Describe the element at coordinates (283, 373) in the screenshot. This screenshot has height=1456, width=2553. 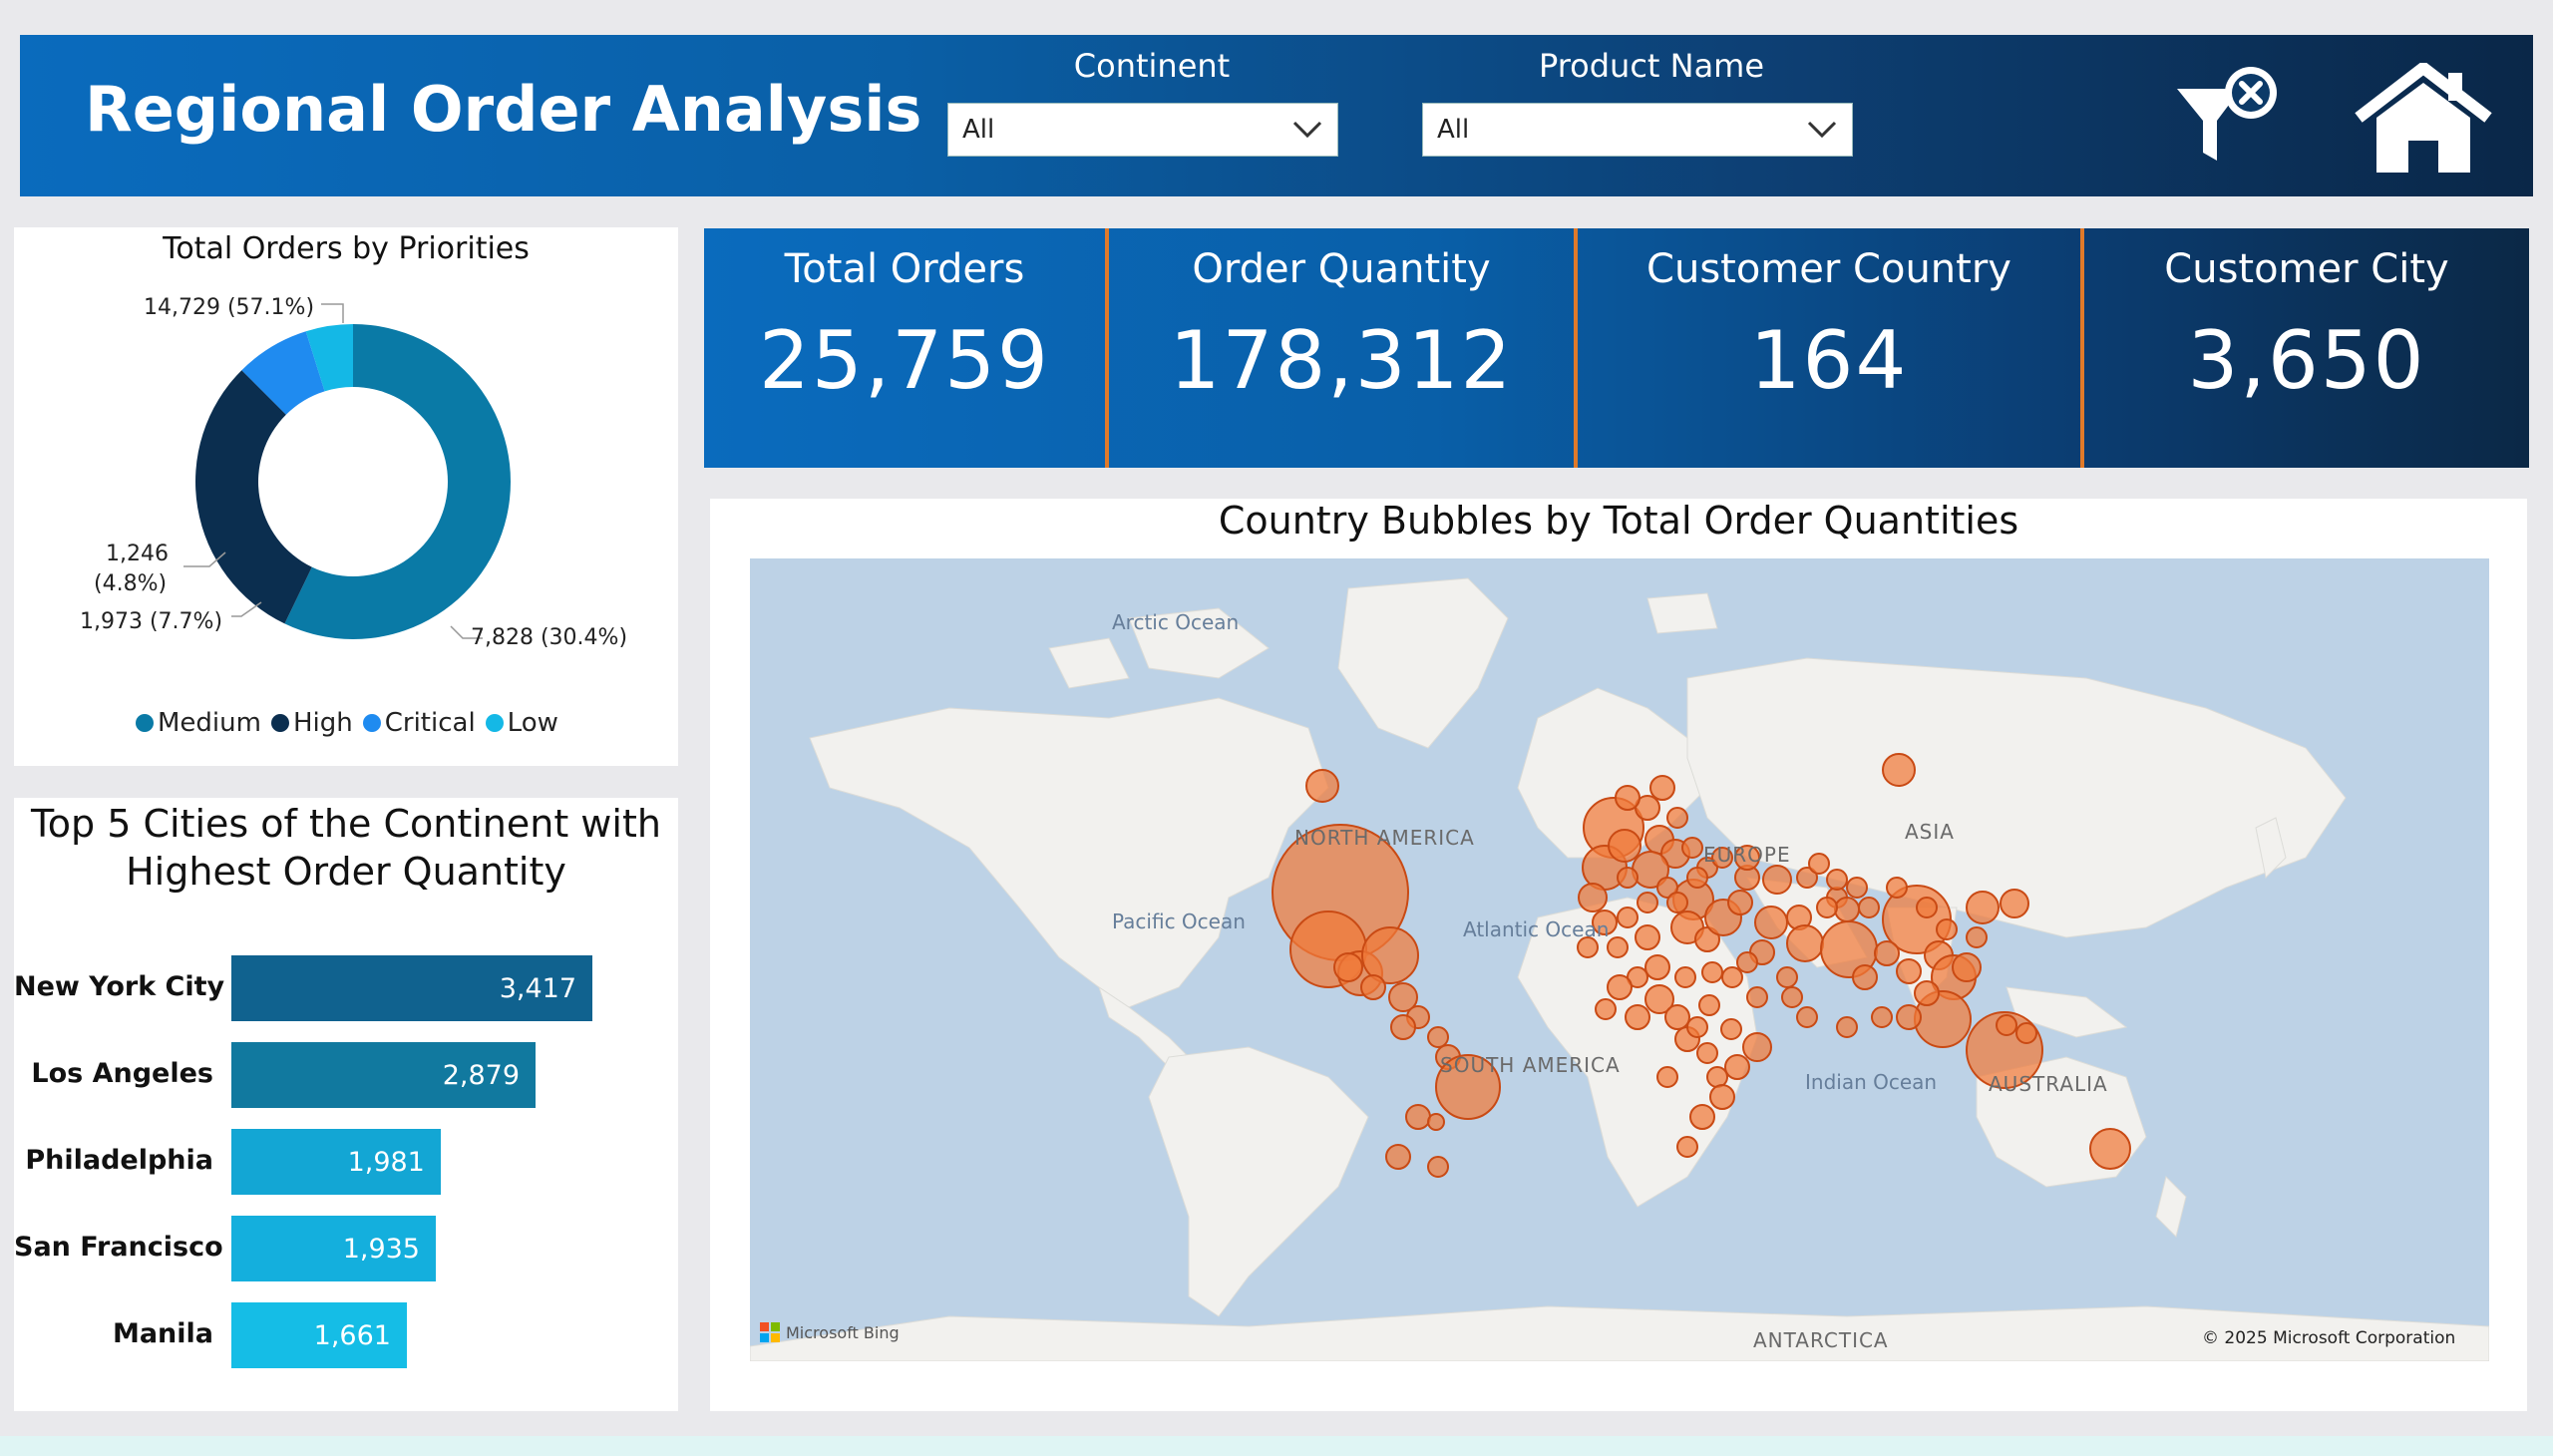
I see `donut-slice-critical` at that location.